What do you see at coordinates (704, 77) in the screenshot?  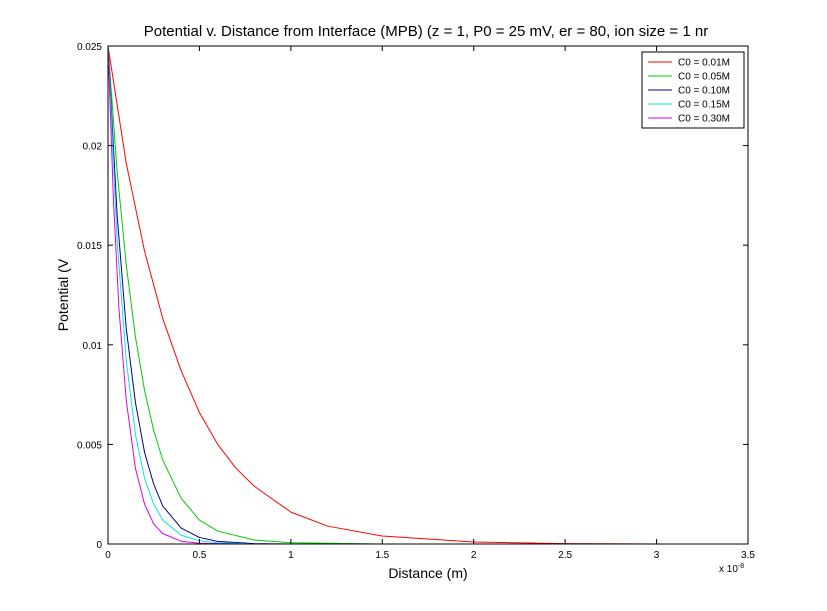 I see `legend-label: C0 = 0.05M` at bounding box center [704, 77].